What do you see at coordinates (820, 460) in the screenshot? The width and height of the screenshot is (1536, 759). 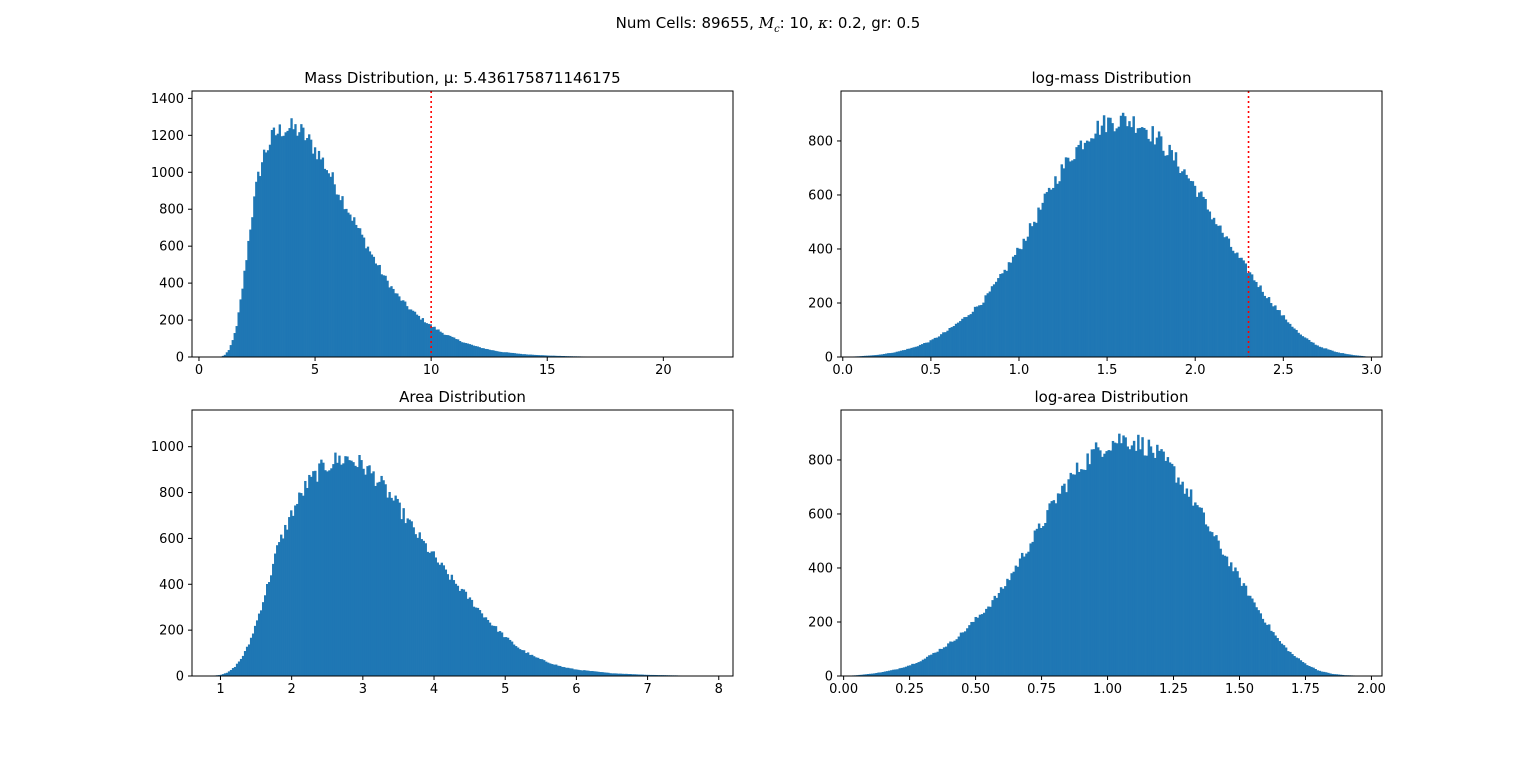 I see `y-tick-label: 800` at bounding box center [820, 460].